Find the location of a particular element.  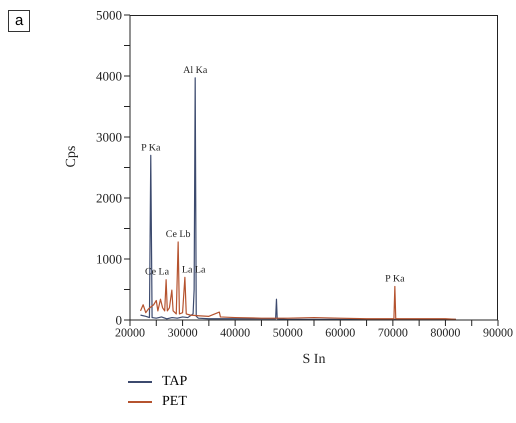

y-tick-label: 5000 is located at coordinates (109, 15).